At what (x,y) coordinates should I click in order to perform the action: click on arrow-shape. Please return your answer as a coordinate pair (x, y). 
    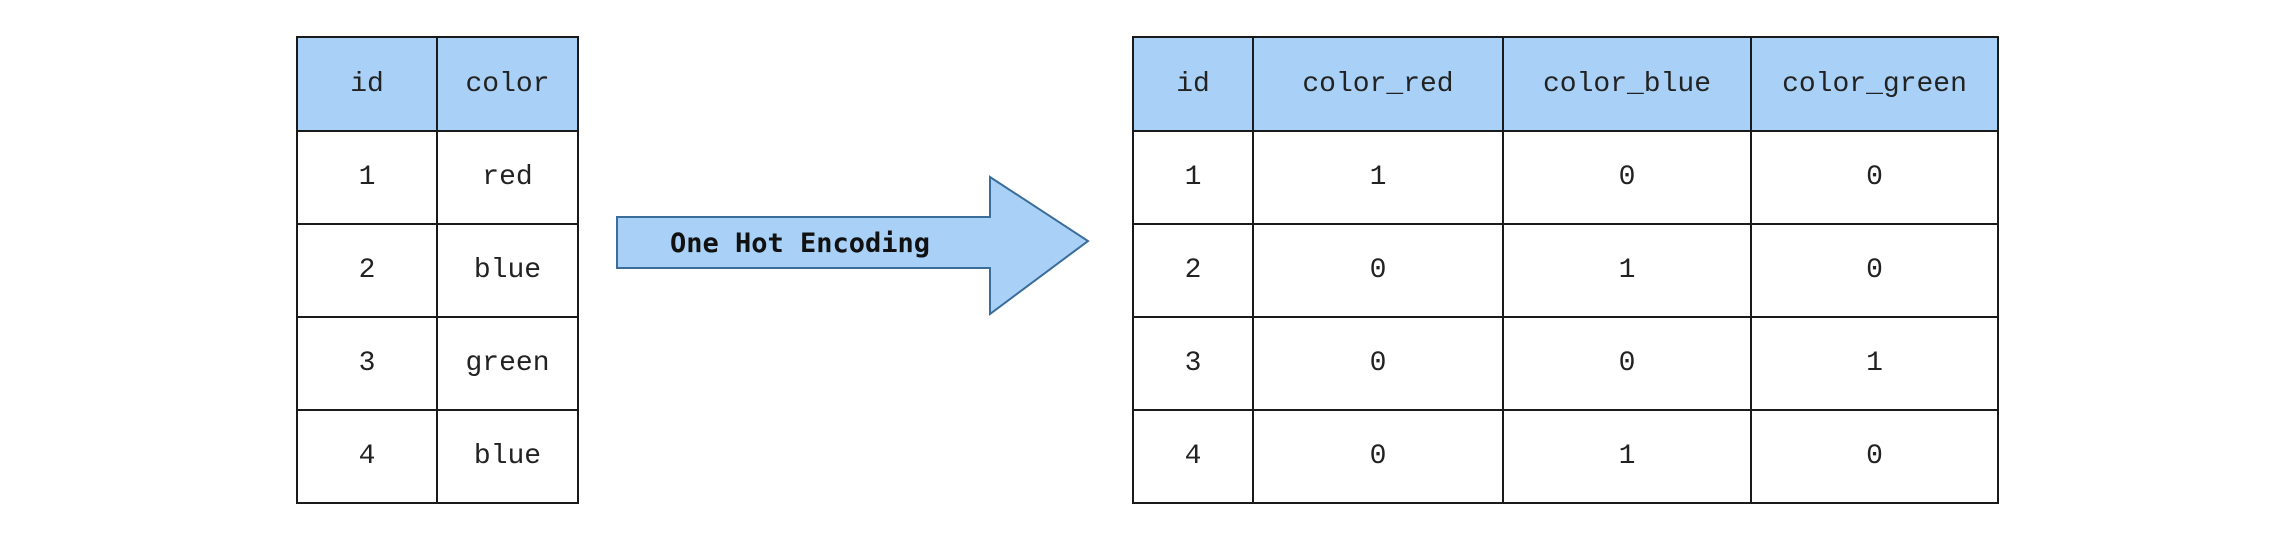
    Looking at the image, I should click on (853, 245).